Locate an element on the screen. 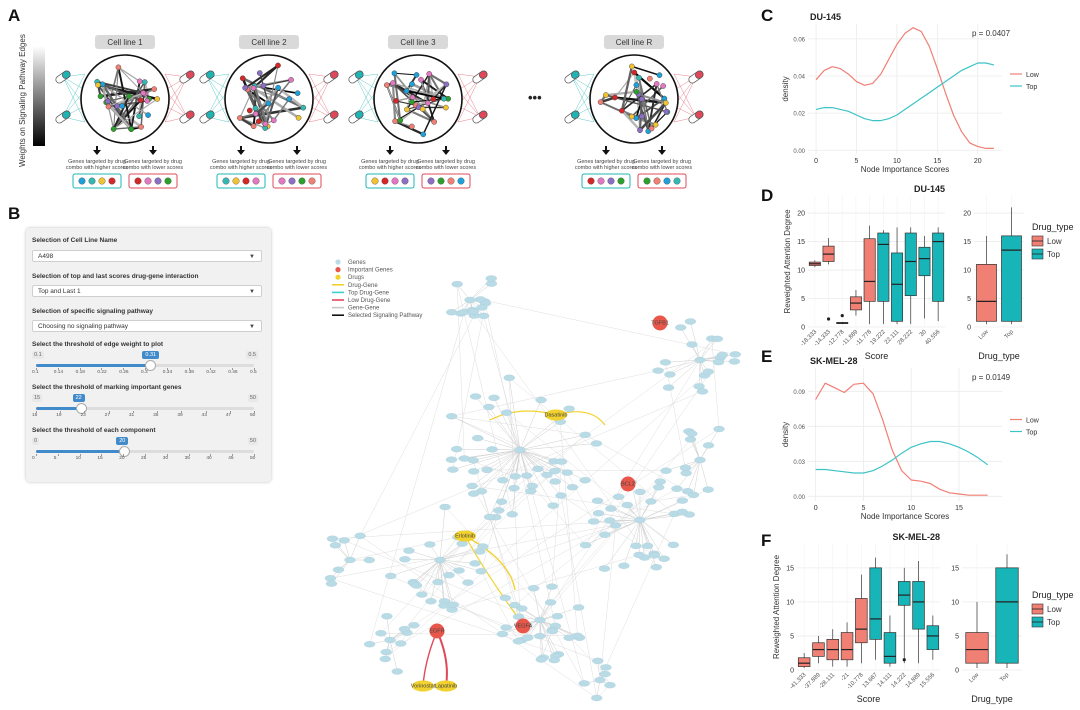  x-axis-label: Score is located at coordinates (869, 699).